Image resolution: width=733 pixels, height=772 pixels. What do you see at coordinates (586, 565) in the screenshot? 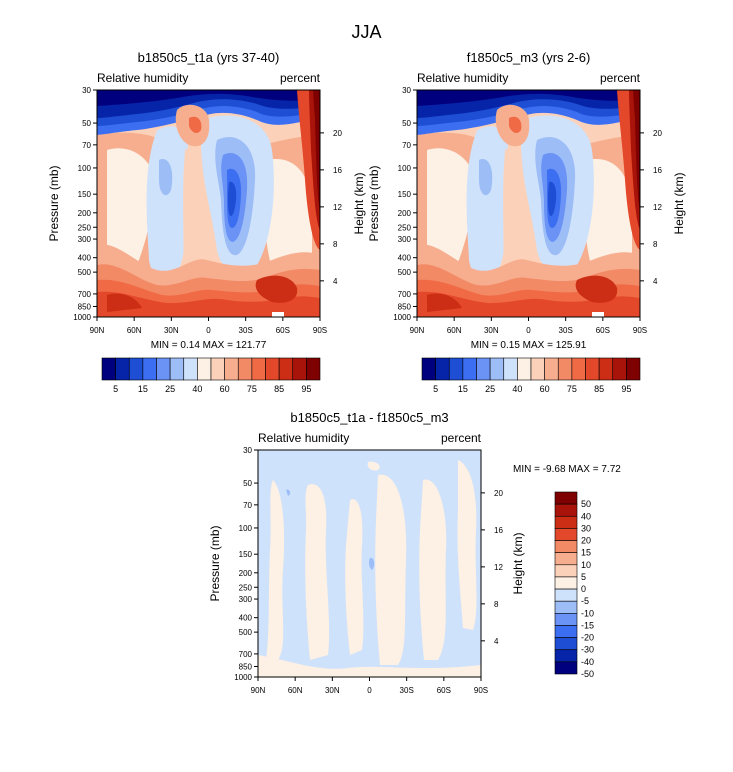
I see `colorbar-label: 10` at bounding box center [586, 565].